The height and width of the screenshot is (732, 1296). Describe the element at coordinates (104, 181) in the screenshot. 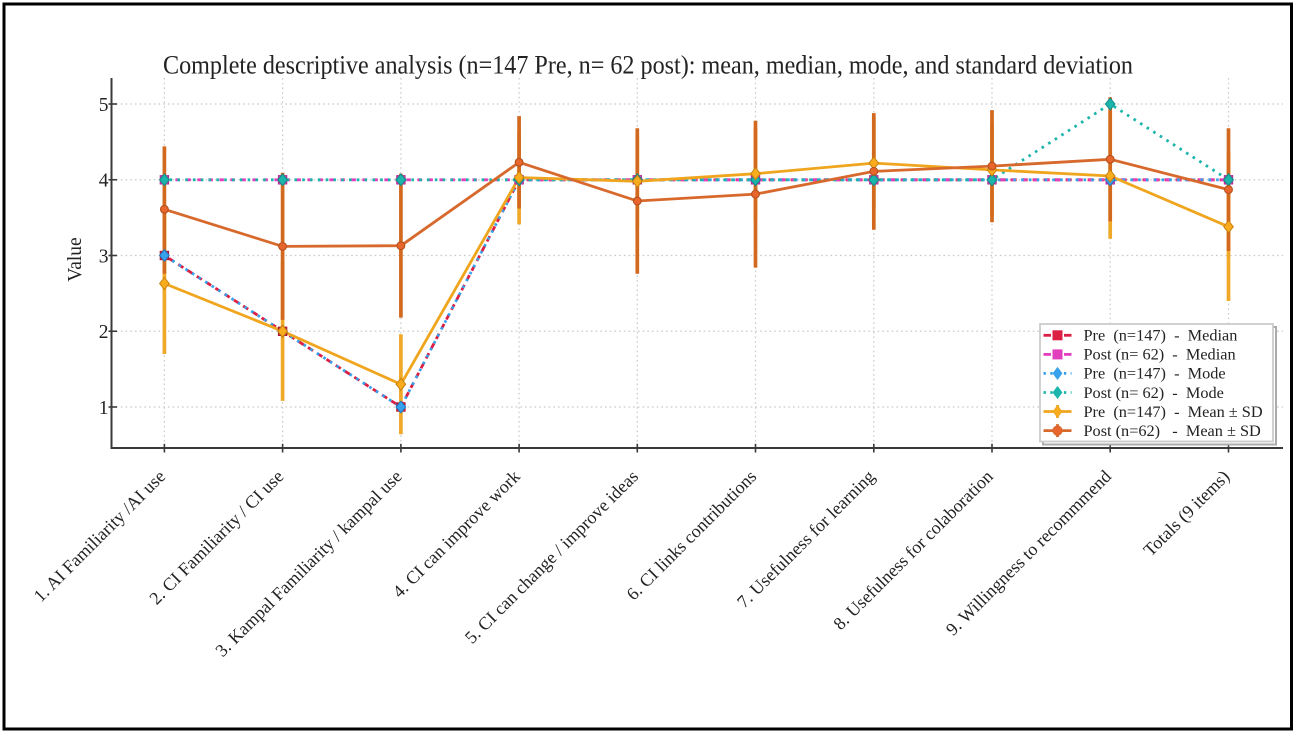

I see `svg-text: 4` at that location.